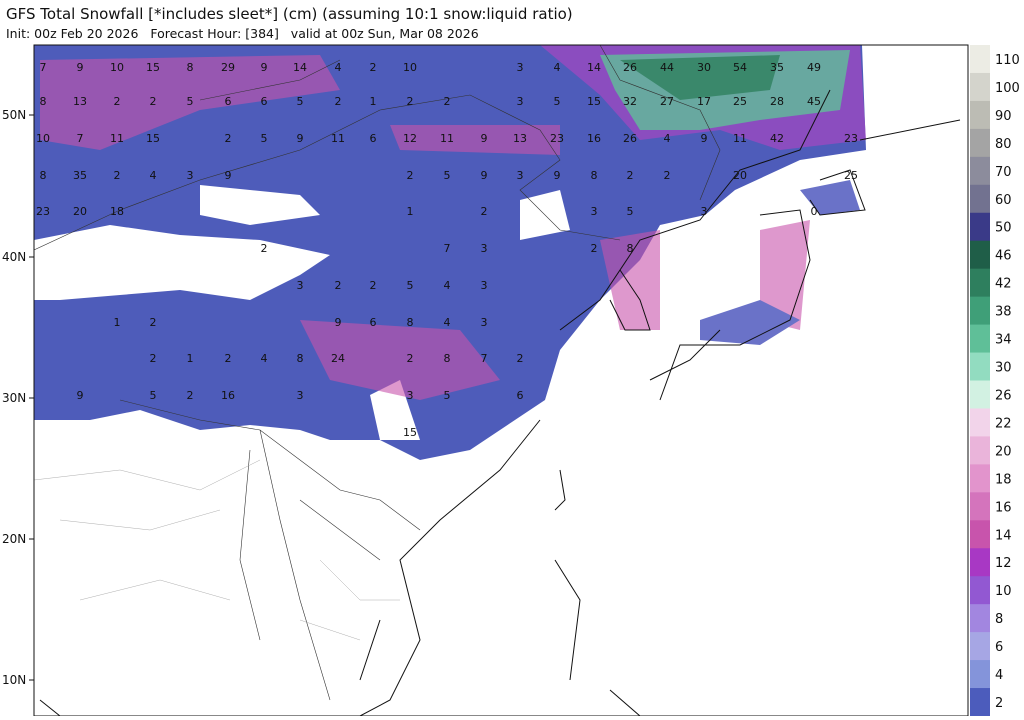 This screenshot has height=720, width=1024. What do you see at coordinates (338, 358) in the screenshot?
I see `snowfall-label: 24` at bounding box center [338, 358].